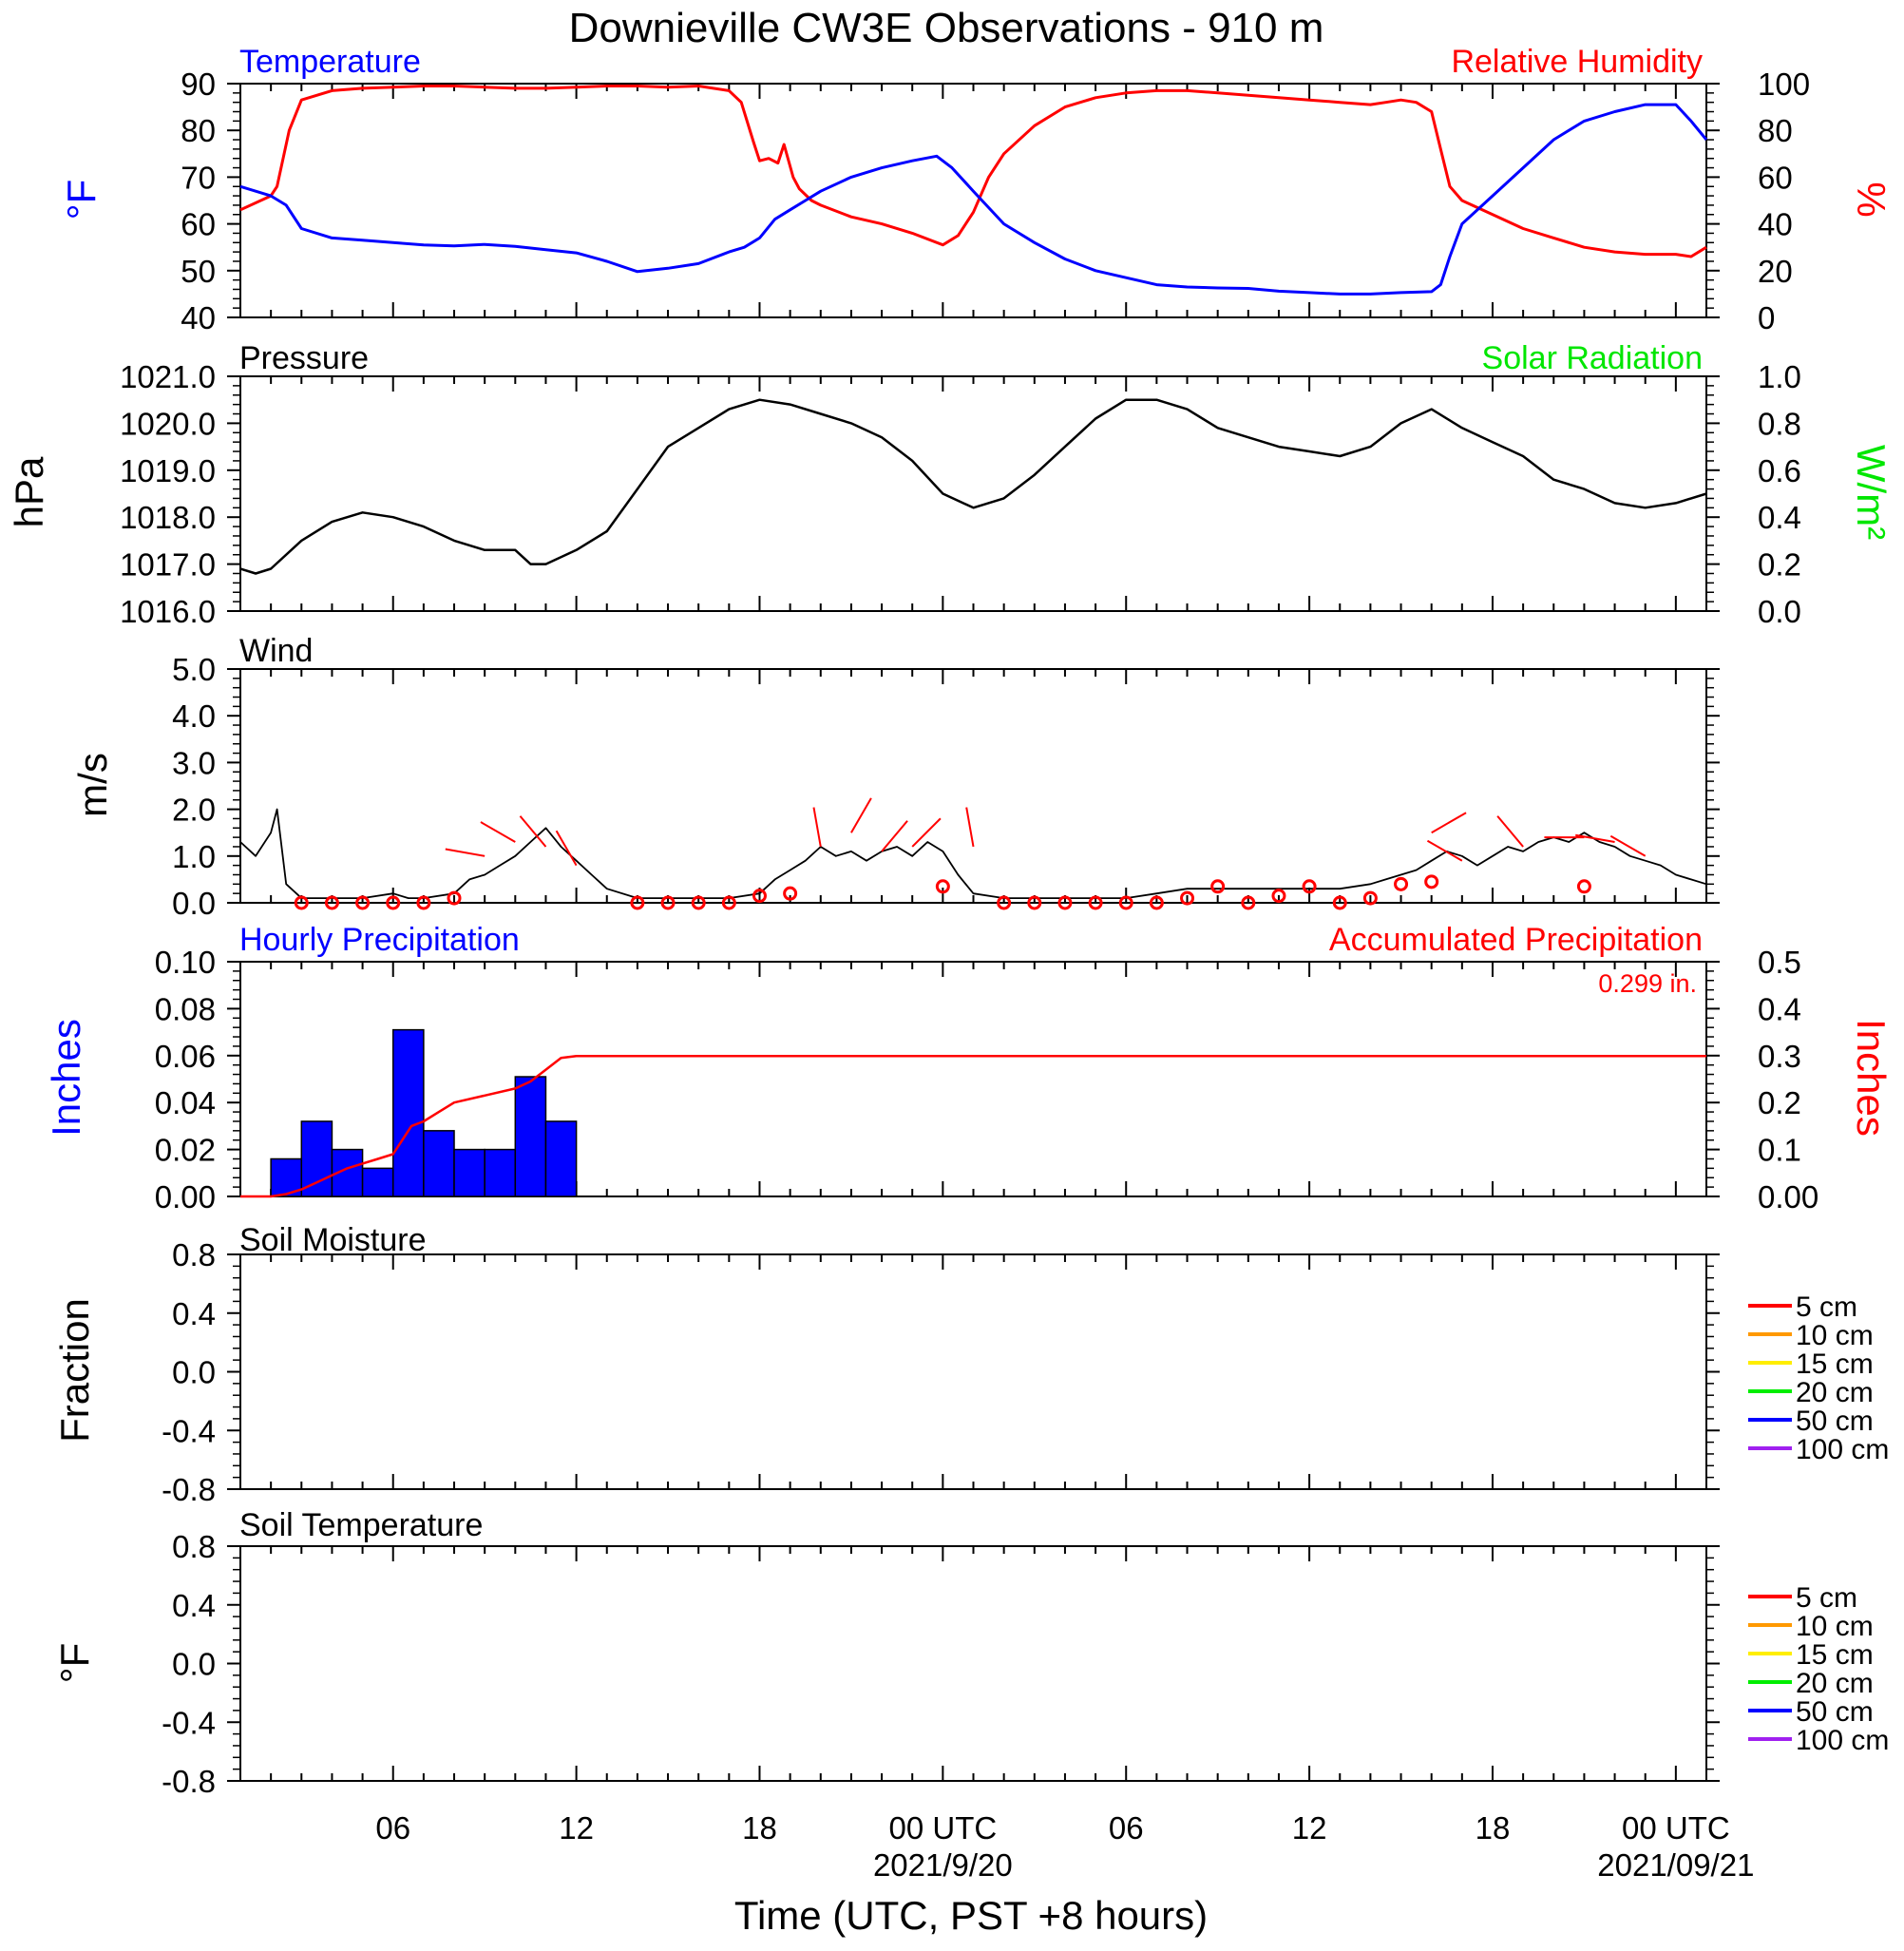 This screenshot has height=1951, width=1904. I want to click on wind-speed-line, so click(973, 853).